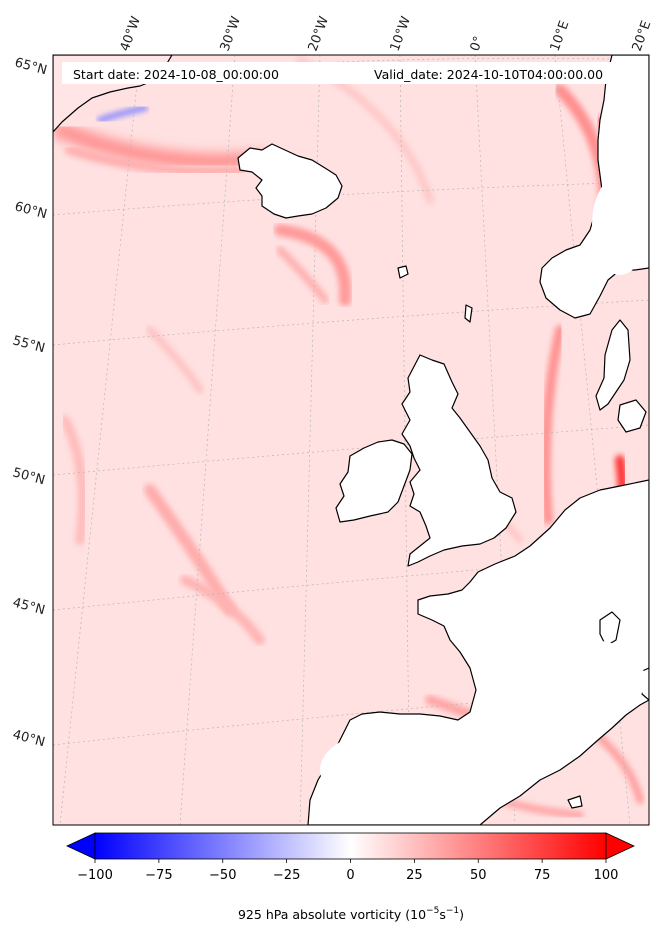  I want to click on colorbar-tick-label: 0, so click(350, 875).